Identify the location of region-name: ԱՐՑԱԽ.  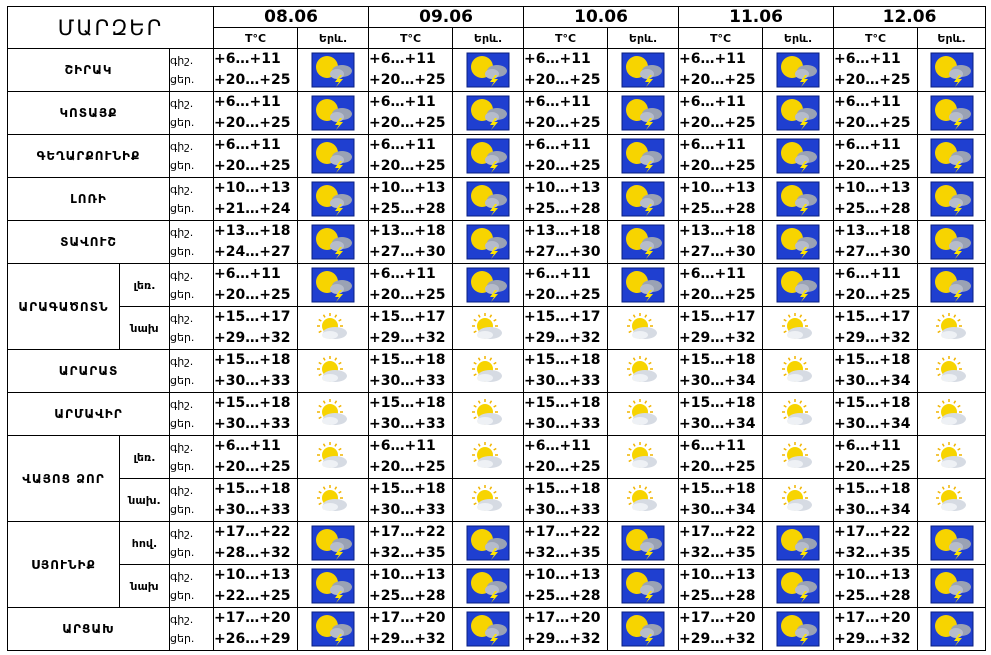
(88, 629).